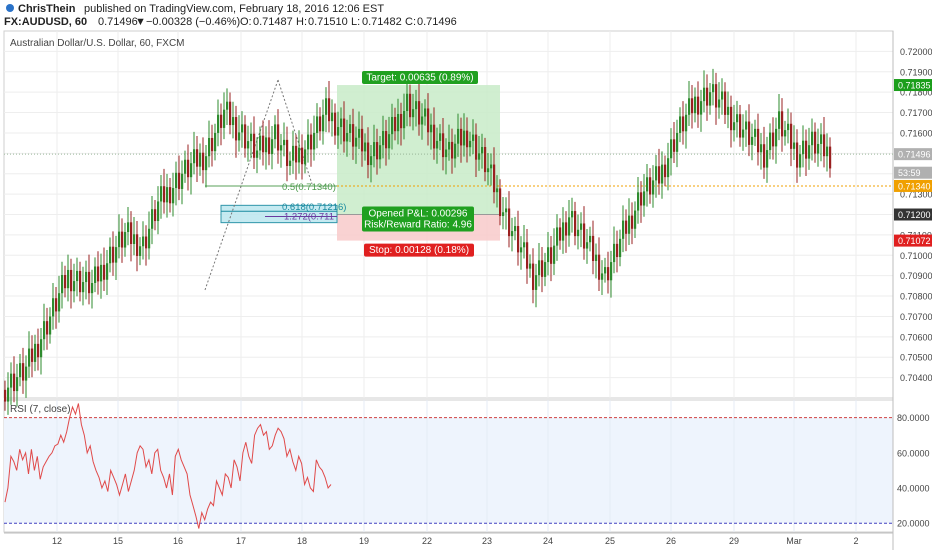 This screenshot has height=555, width=932. What do you see at coordinates (168, 466) in the screenshot?
I see `rsi-line` at bounding box center [168, 466].